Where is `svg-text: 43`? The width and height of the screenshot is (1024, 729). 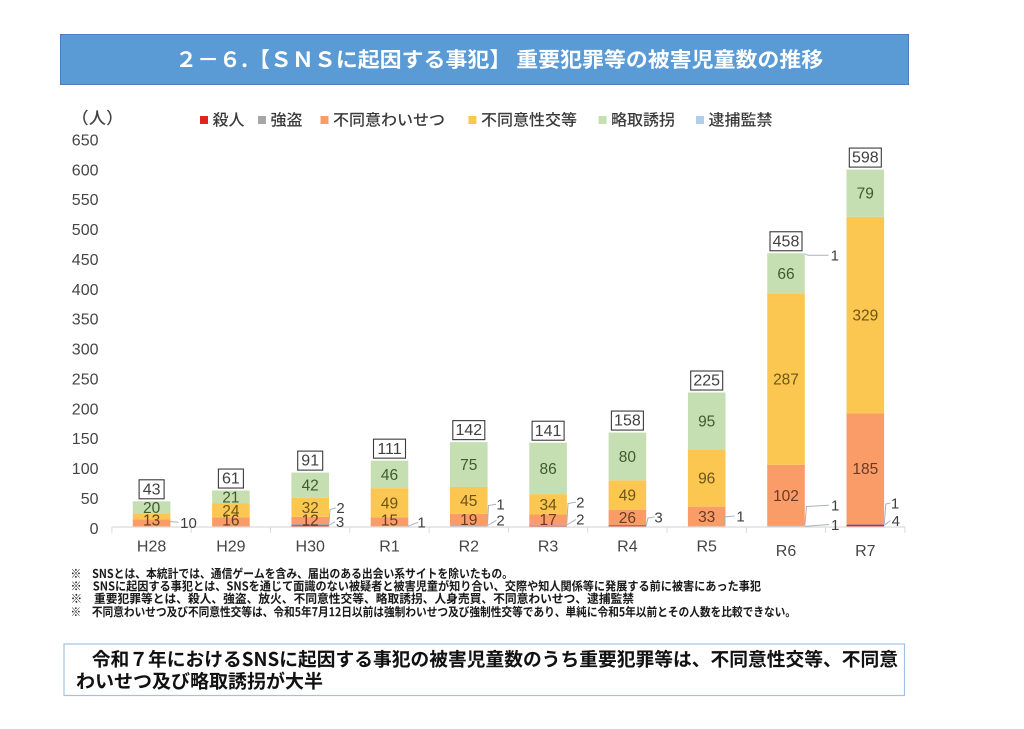 svg-text: 43 is located at coordinates (152, 489).